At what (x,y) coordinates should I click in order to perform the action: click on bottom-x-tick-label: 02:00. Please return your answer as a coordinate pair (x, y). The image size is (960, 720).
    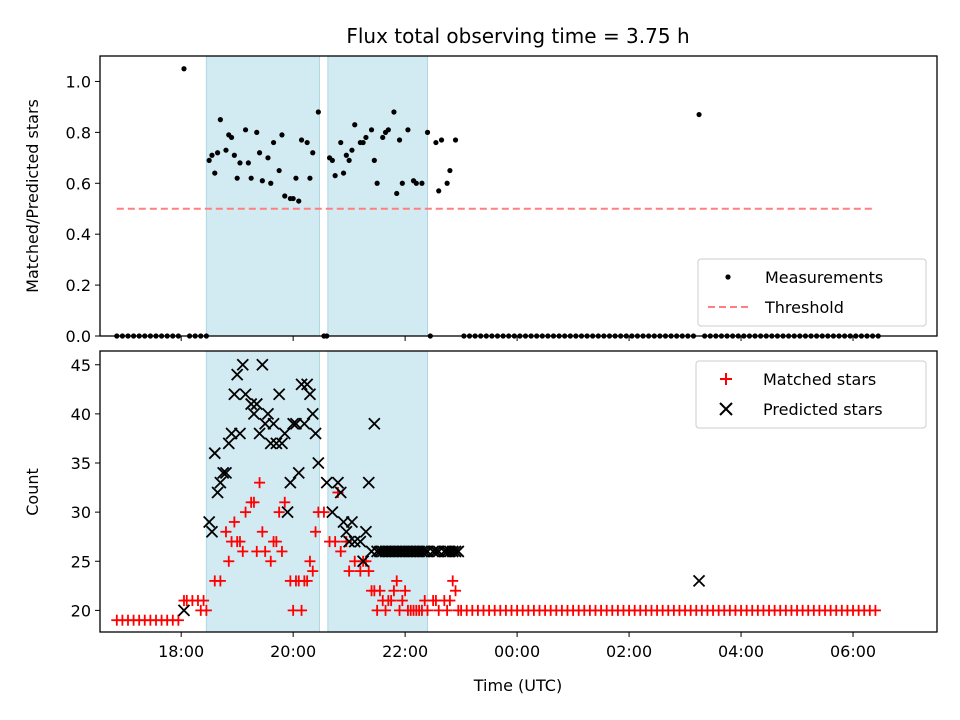
    Looking at the image, I should click on (629, 651).